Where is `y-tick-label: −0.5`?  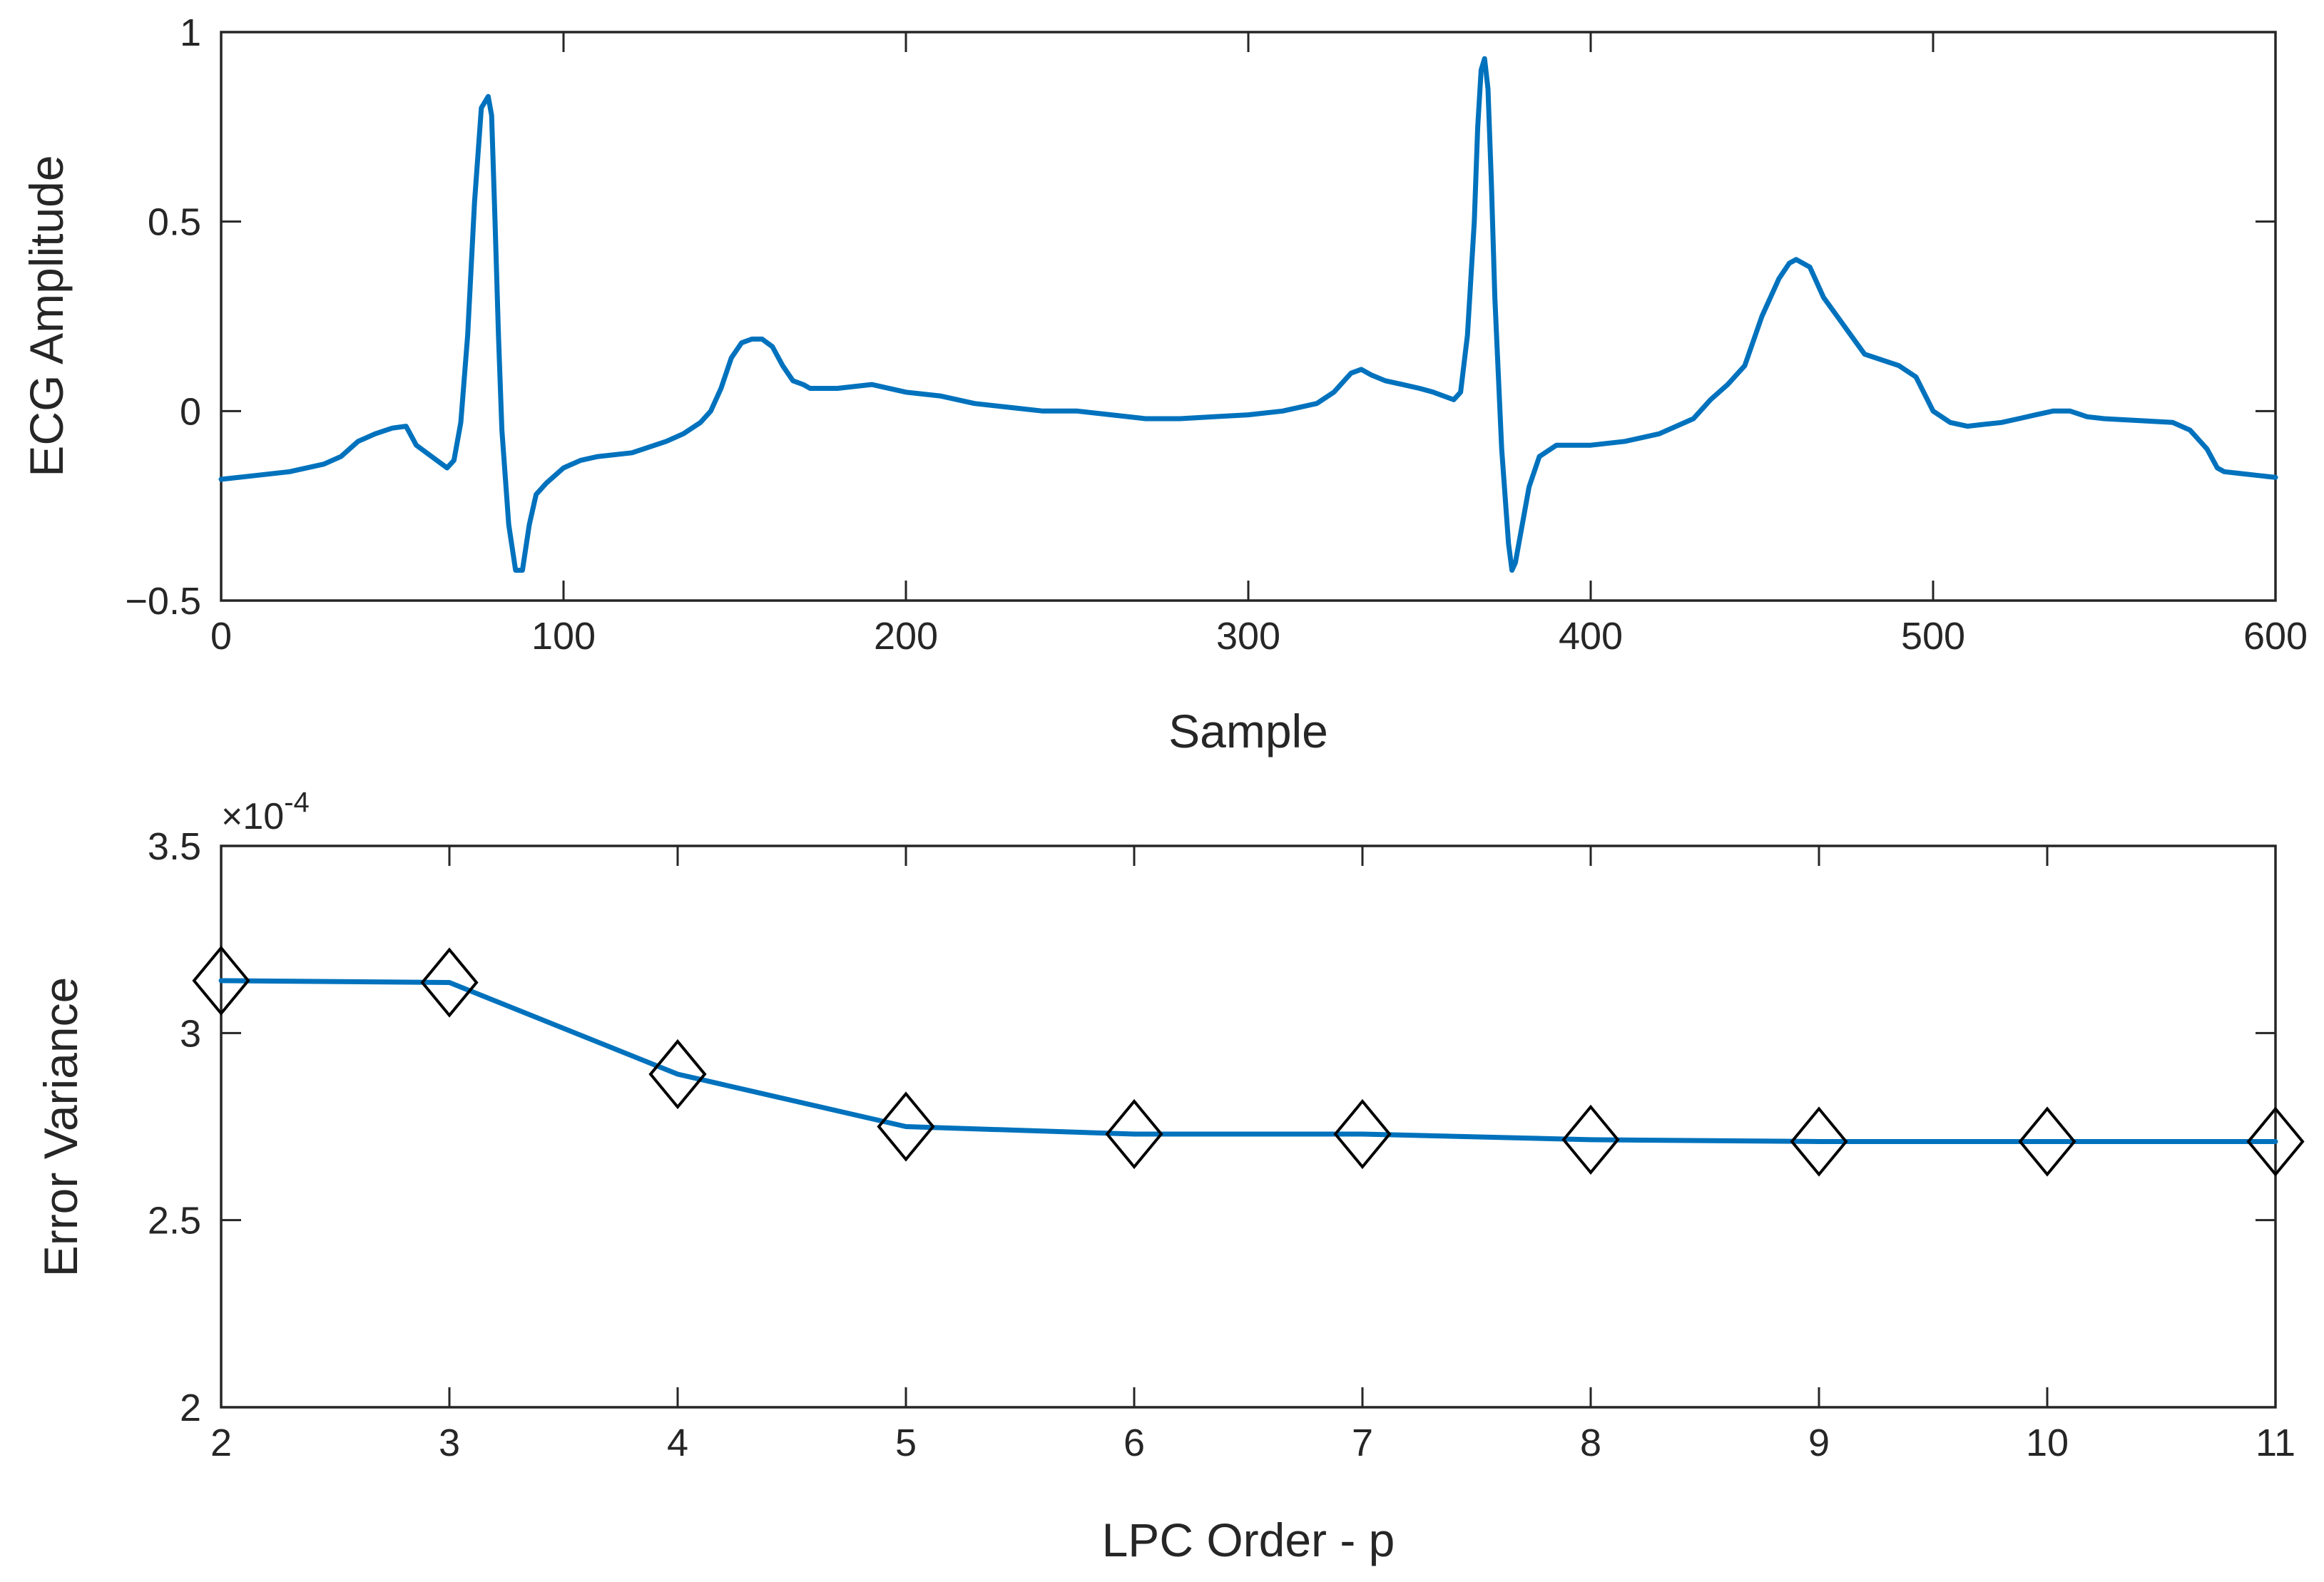
y-tick-label: −0.5 is located at coordinates (163, 601).